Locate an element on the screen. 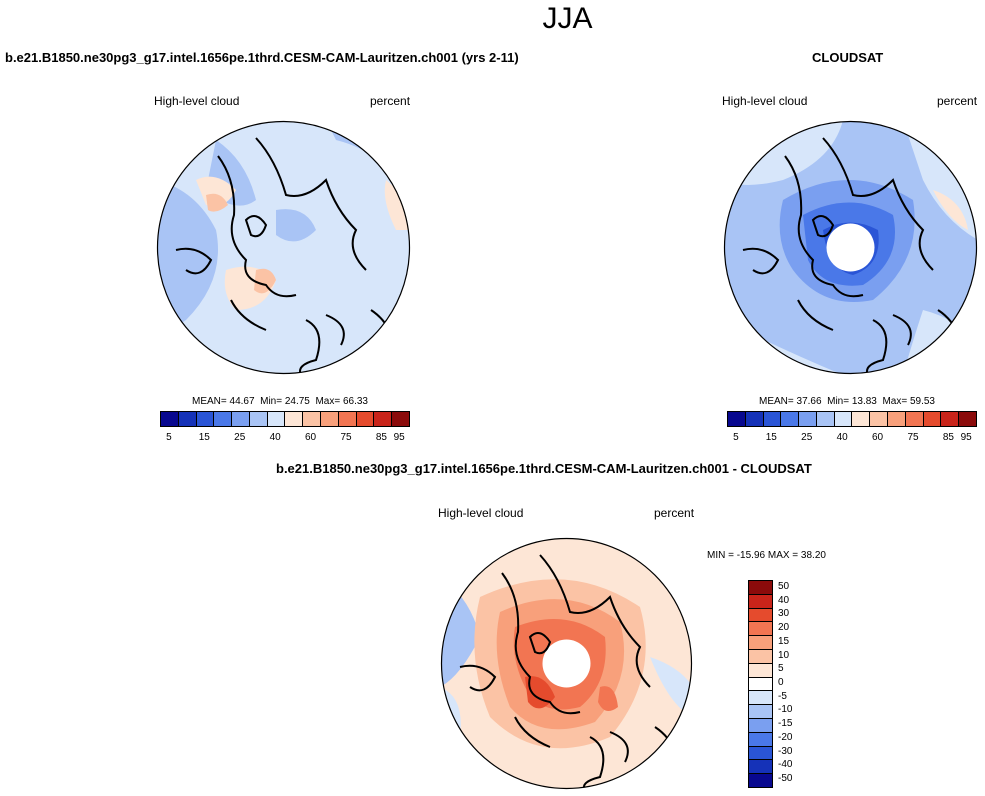 The image size is (985, 796). obs-colorbar-tick-label: 60 is located at coordinates (878, 437).